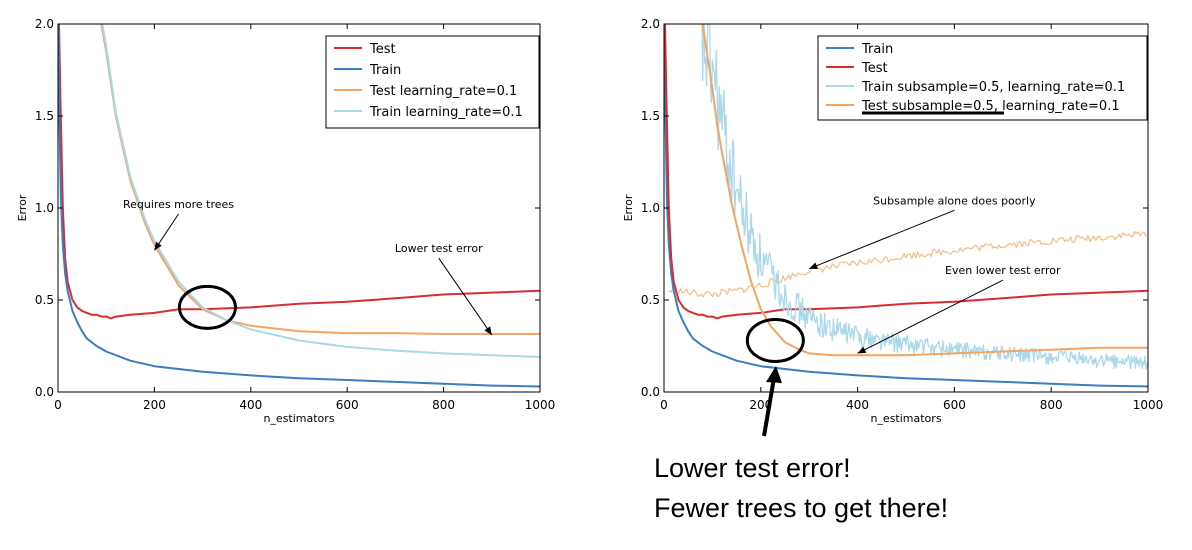  What do you see at coordinates (752, 468) in the screenshot?
I see `caption-line-1: Lower test error!` at bounding box center [752, 468].